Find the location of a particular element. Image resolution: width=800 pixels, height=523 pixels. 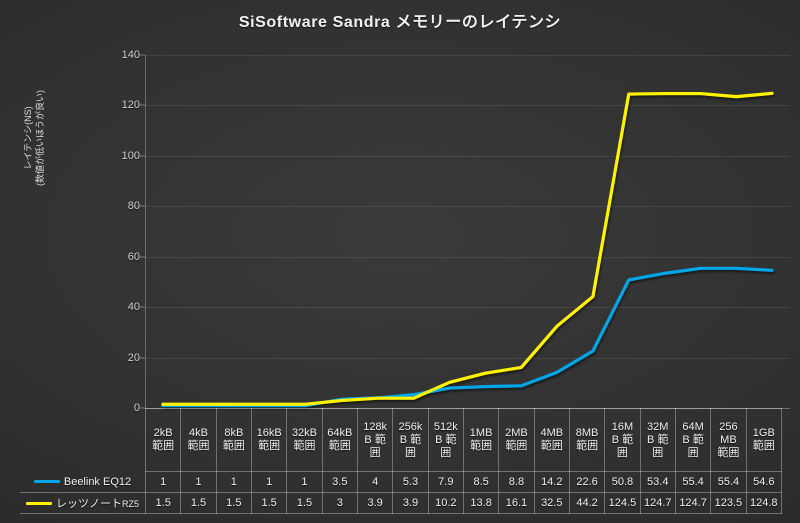

y-axis-ticks is located at coordinates (142, 231).